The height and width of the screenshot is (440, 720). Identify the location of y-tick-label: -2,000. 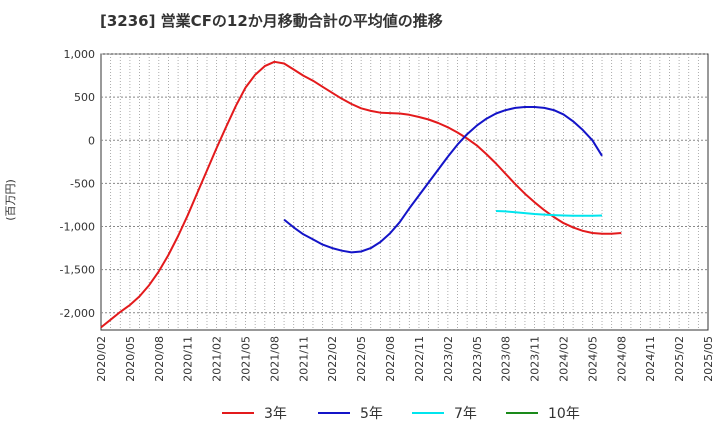
(77, 313).